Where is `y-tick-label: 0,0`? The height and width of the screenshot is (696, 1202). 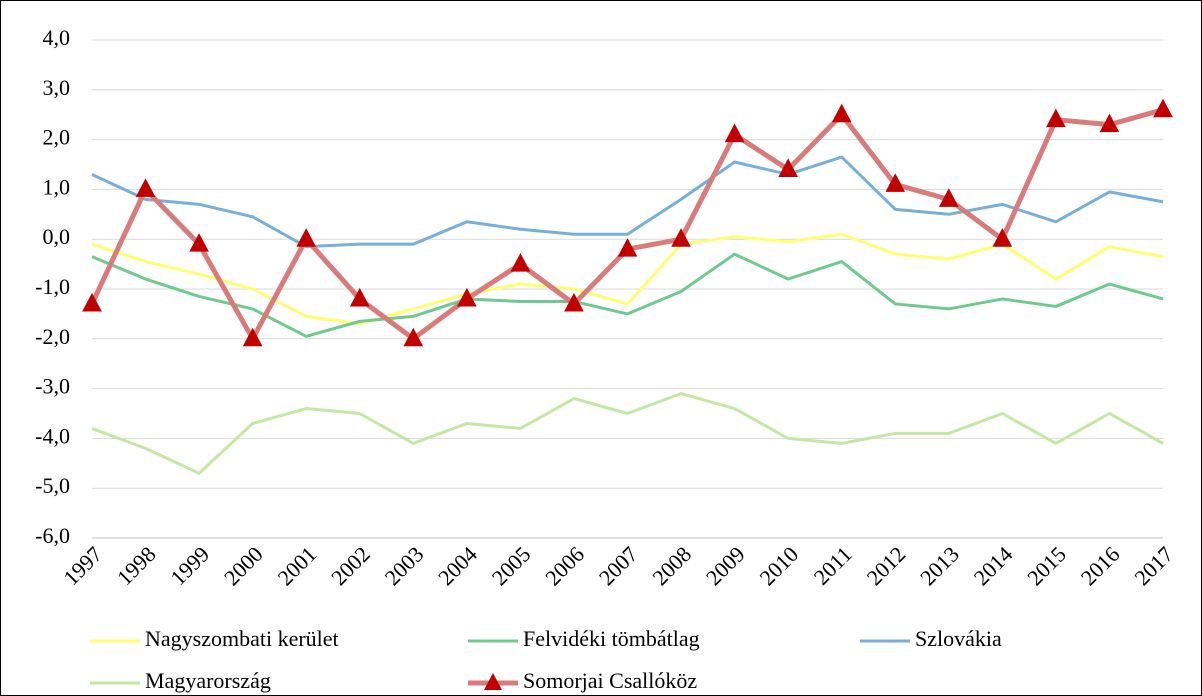
y-tick-label: 0,0 is located at coordinates (57, 236).